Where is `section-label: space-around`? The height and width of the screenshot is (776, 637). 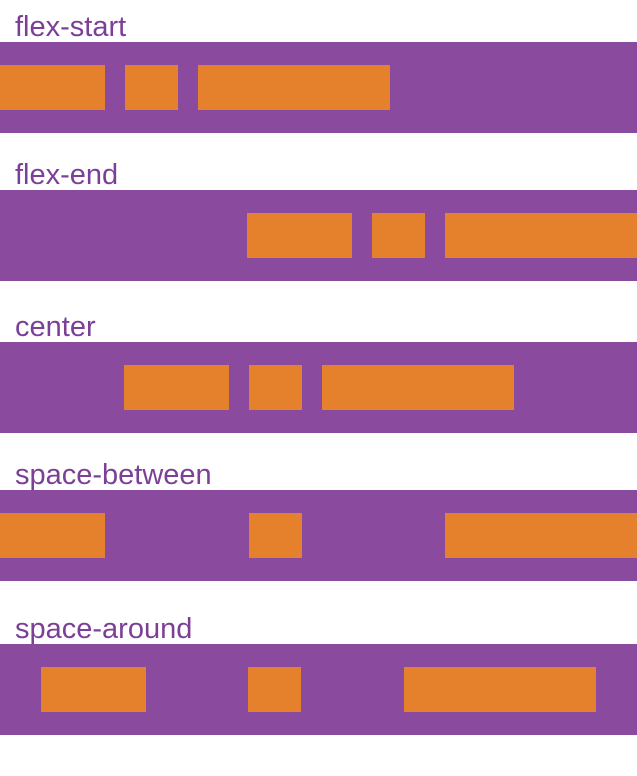 section-label: space-around is located at coordinates (104, 629).